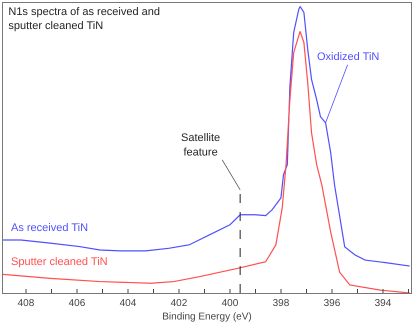 The width and height of the screenshot is (419, 330). What do you see at coordinates (128, 303) in the screenshot?
I see `x-tick-label: 404` at bounding box center [128, 303].